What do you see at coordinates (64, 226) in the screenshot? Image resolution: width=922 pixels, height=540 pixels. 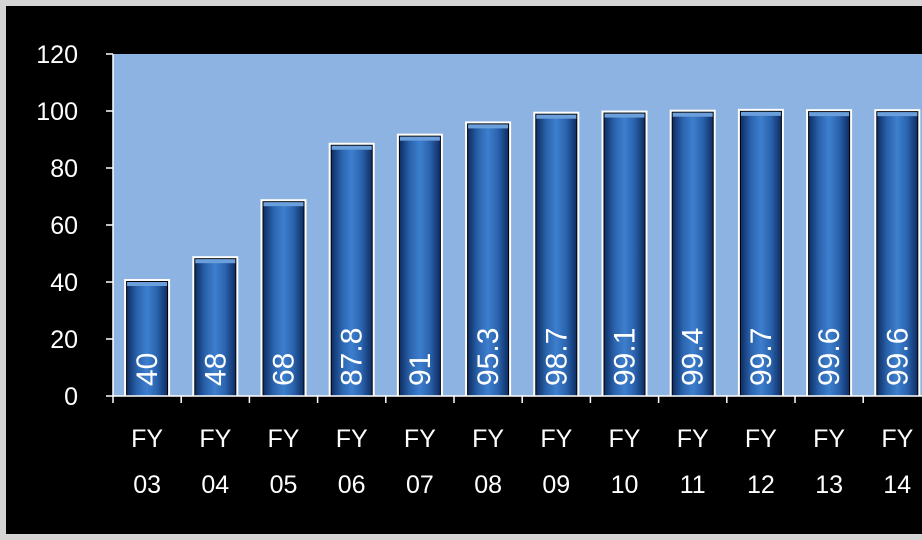 I see `y-tick-label: 60` at bounding box center [64, 226].